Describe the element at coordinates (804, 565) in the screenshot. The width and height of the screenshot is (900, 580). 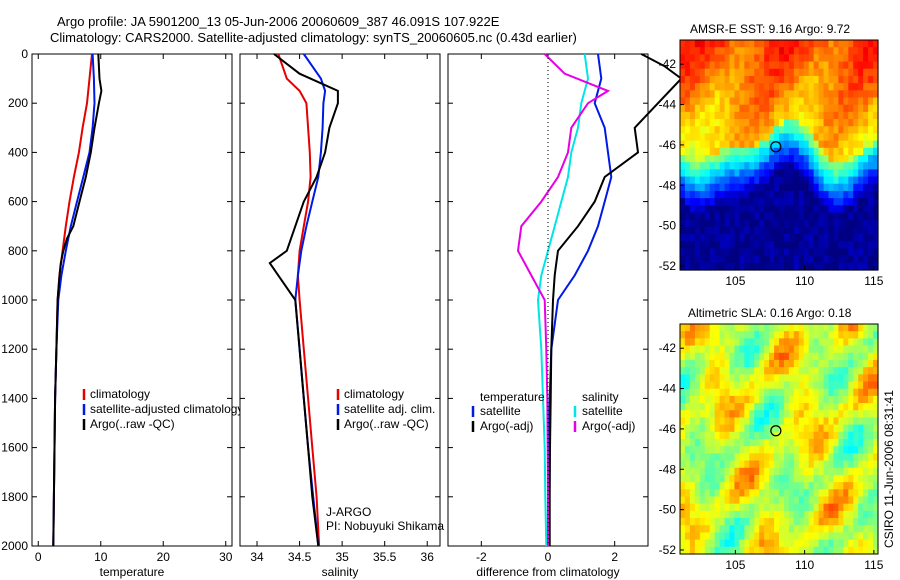
I see `x-tick-label: 110` at that location.